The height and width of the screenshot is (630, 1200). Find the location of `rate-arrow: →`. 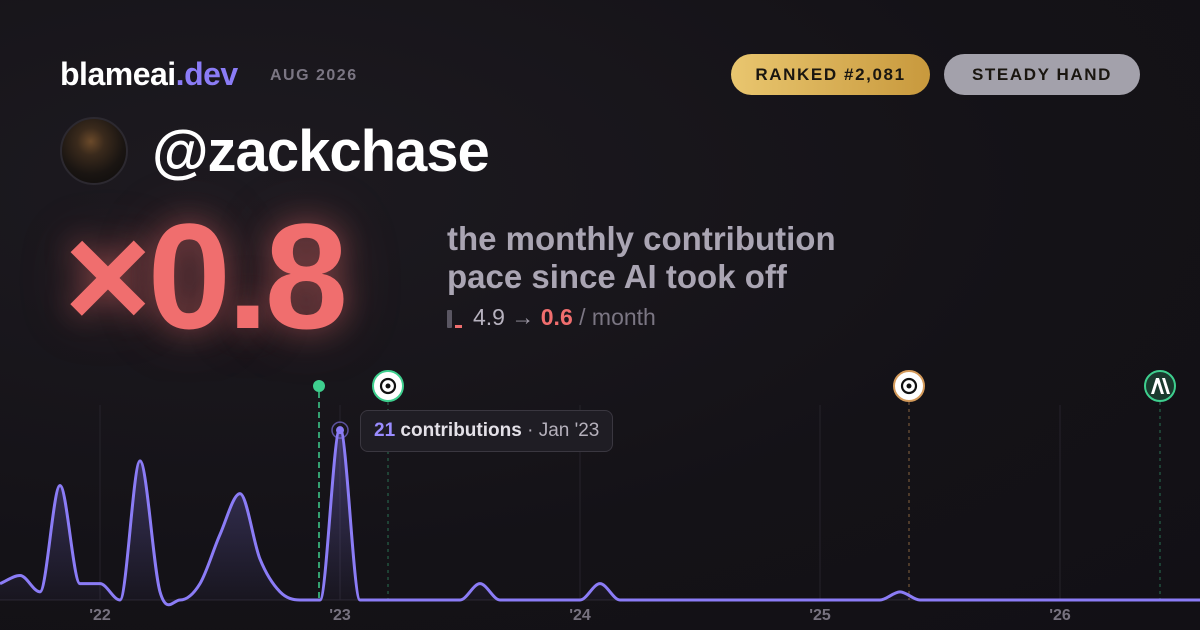

rate-arrow: → is located at coordinates (523, 317).